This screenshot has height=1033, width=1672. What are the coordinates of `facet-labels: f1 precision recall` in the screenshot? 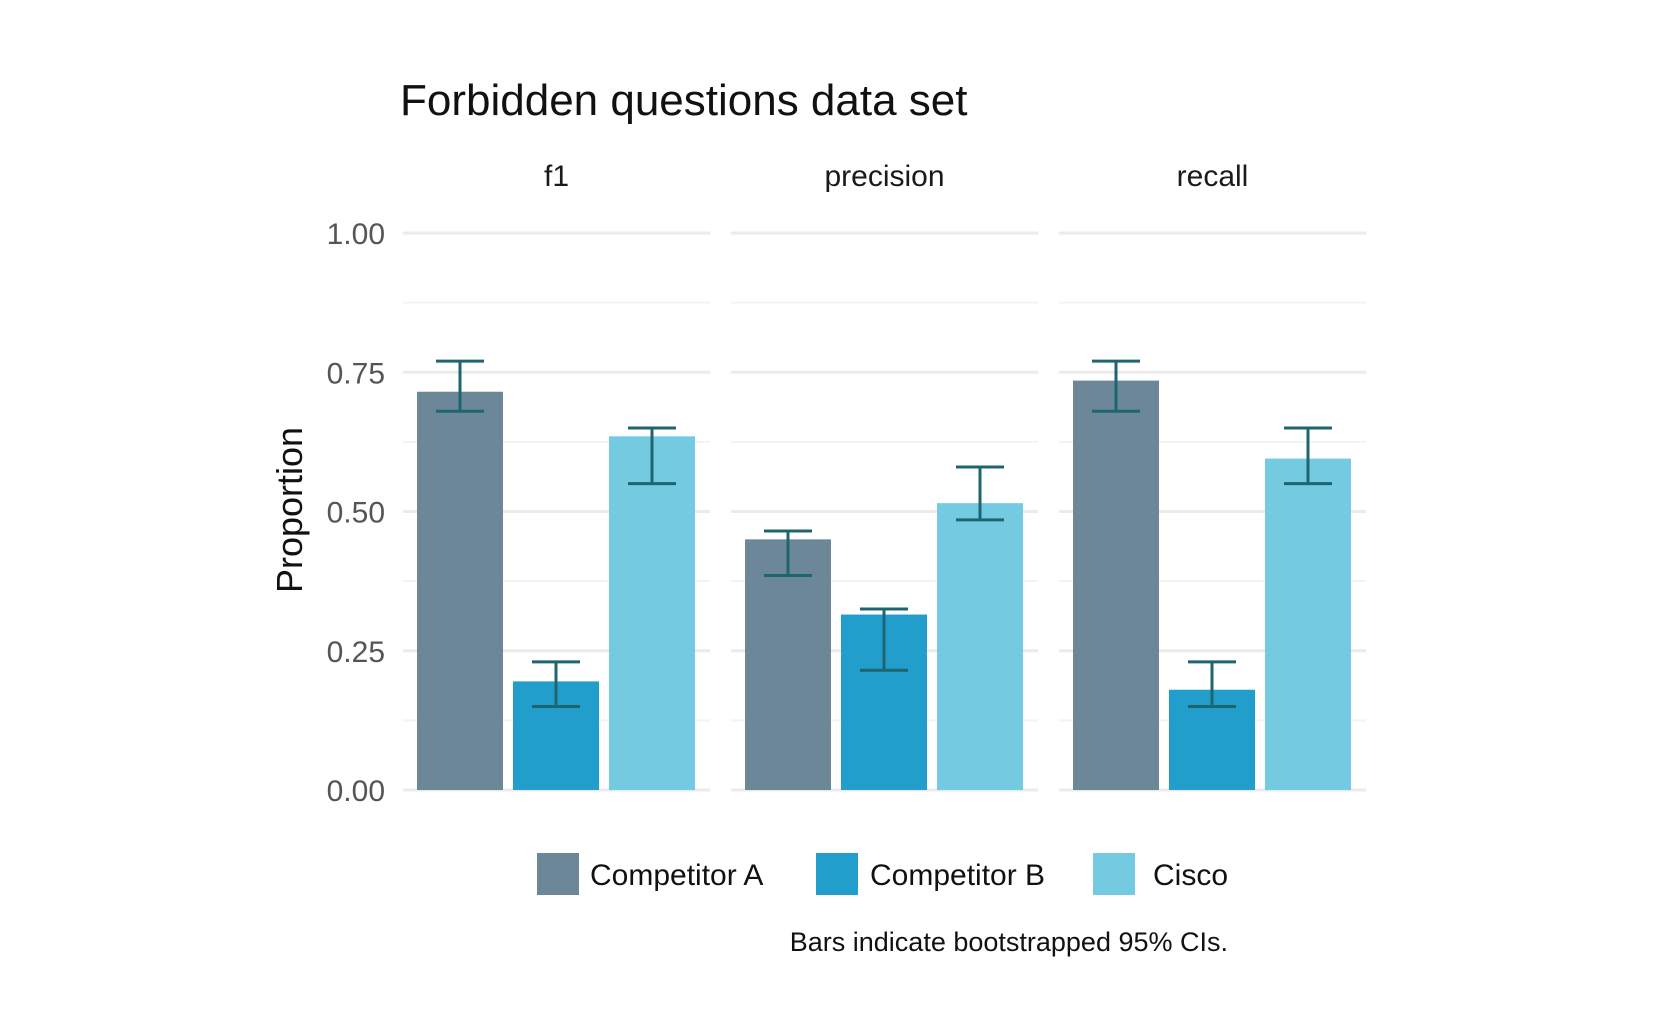 It's located at (896, 176).